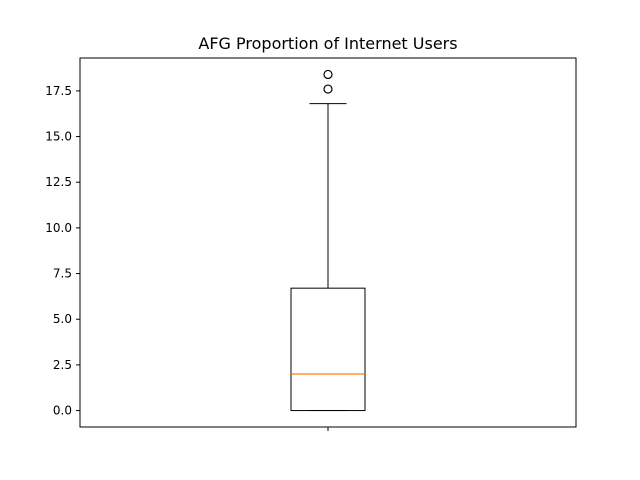 This screenshot has height=480, width=640. I want to click on y-tick-label: 17.5, so click(58, 91).